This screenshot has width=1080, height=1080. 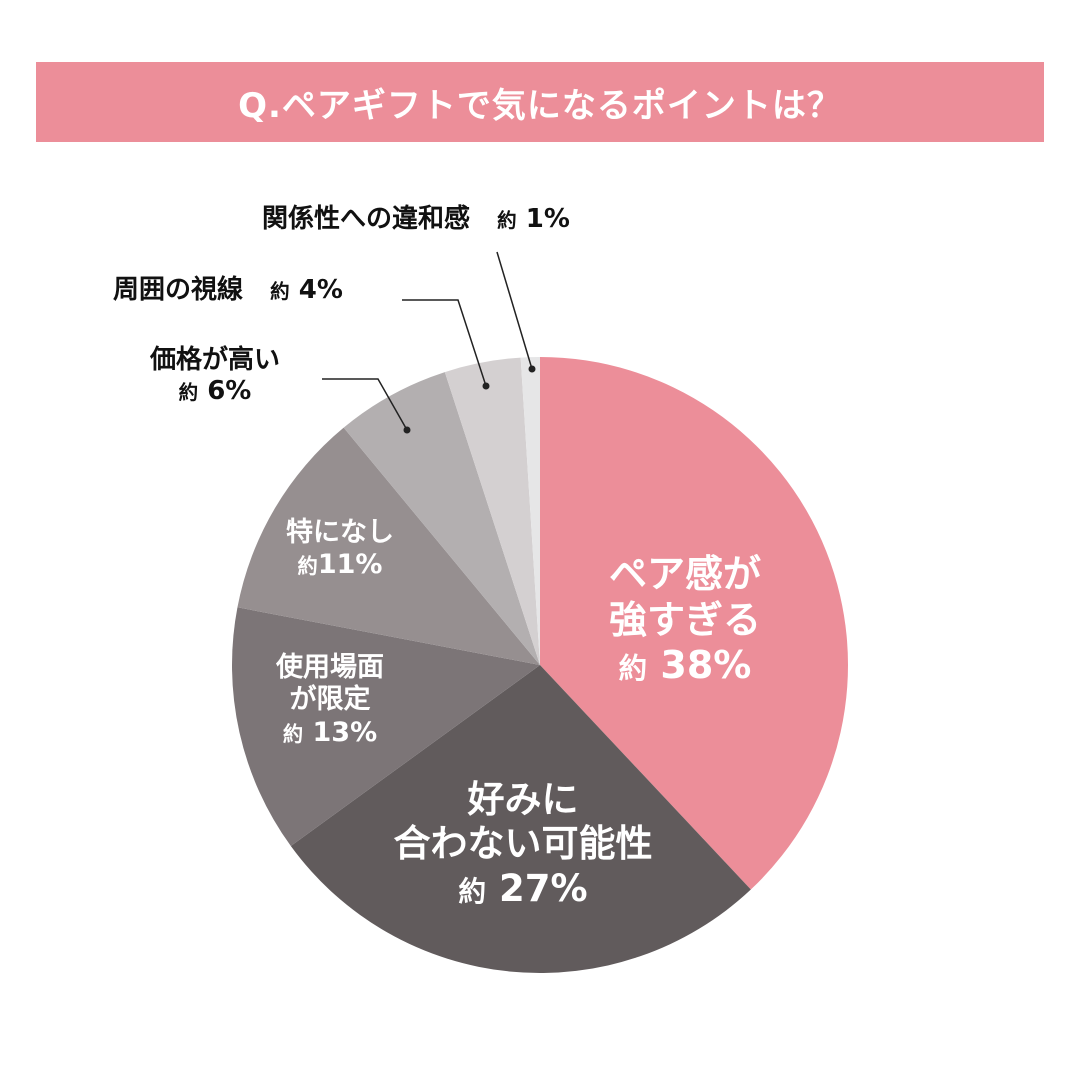 I want to click on label-text: が限定, so click(x=330, y=700).